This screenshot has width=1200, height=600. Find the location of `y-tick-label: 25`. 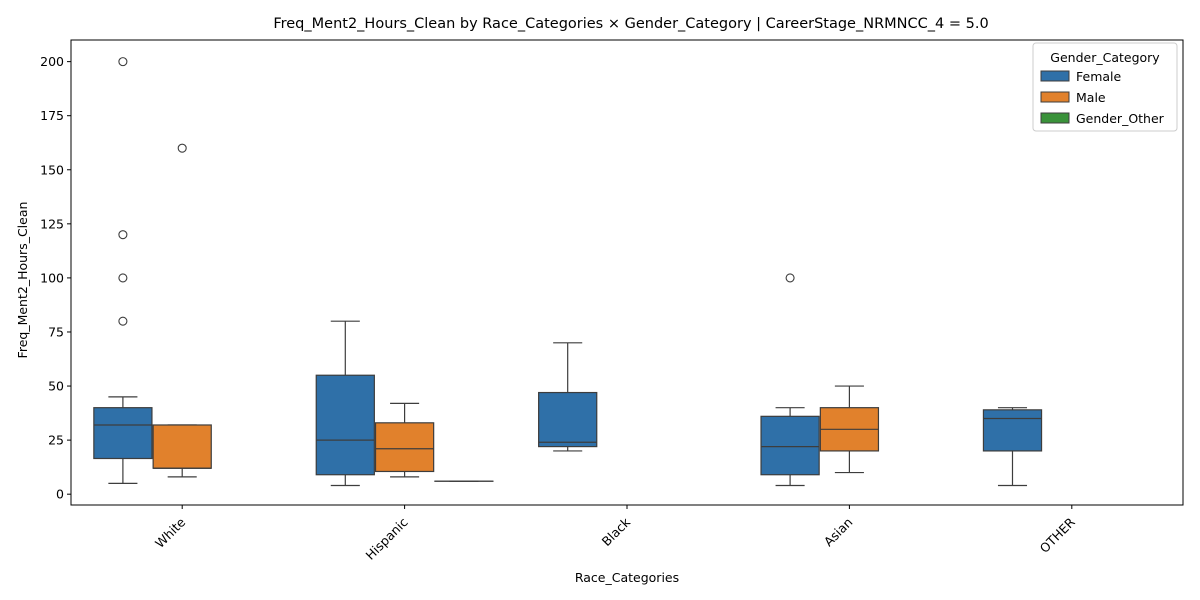

y-tick-label: 25 is located at coordinates (56, 440).